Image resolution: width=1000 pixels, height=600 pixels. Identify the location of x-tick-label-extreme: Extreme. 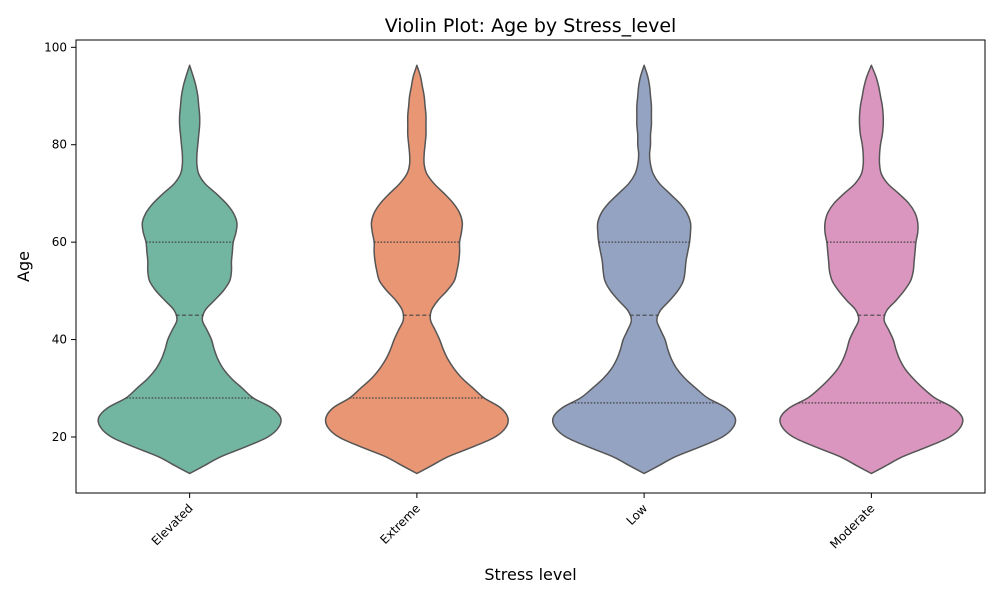
(400, 524).